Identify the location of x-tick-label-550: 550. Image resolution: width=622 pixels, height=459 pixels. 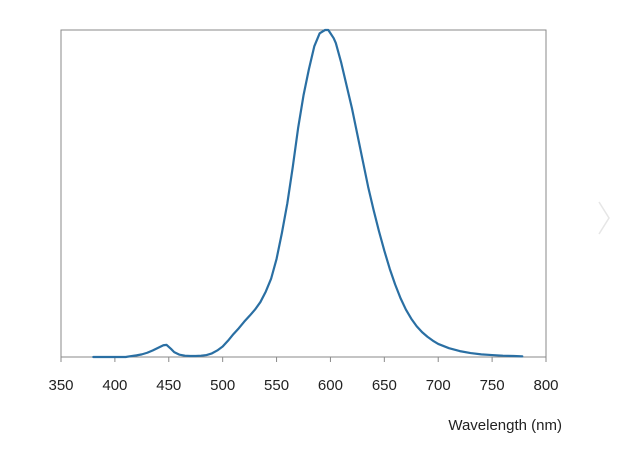
(276, 385).